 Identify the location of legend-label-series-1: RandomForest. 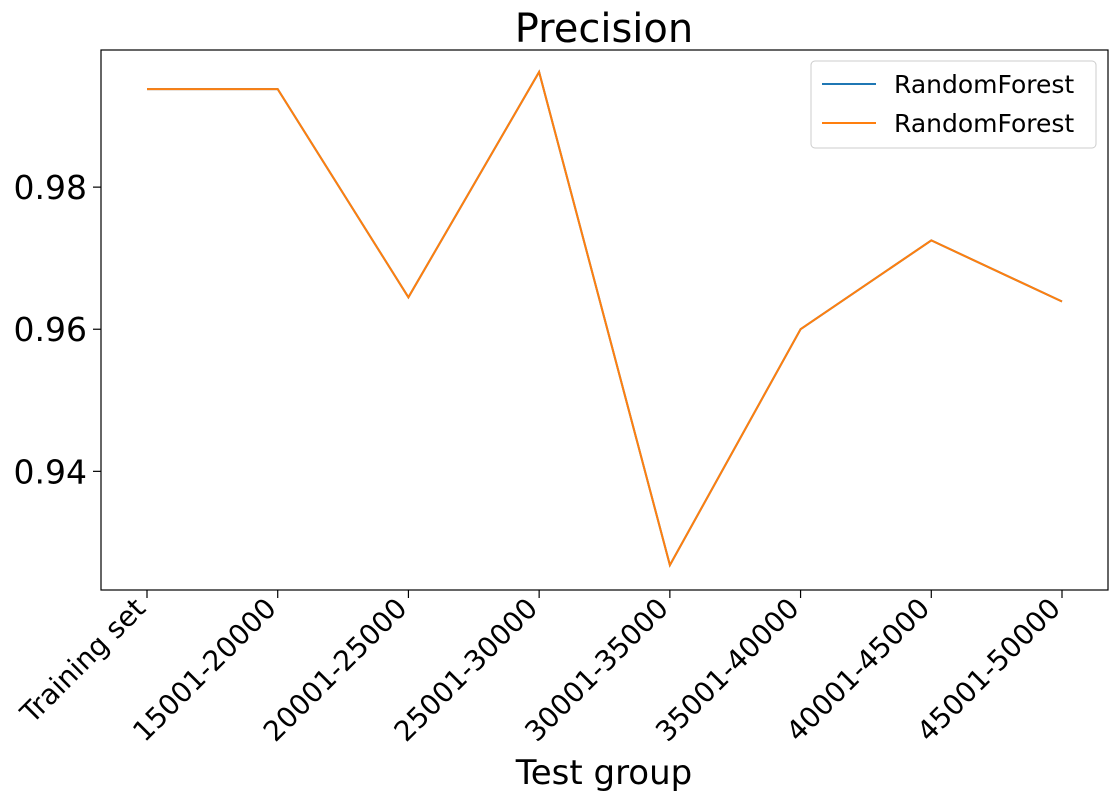
(984, 84).